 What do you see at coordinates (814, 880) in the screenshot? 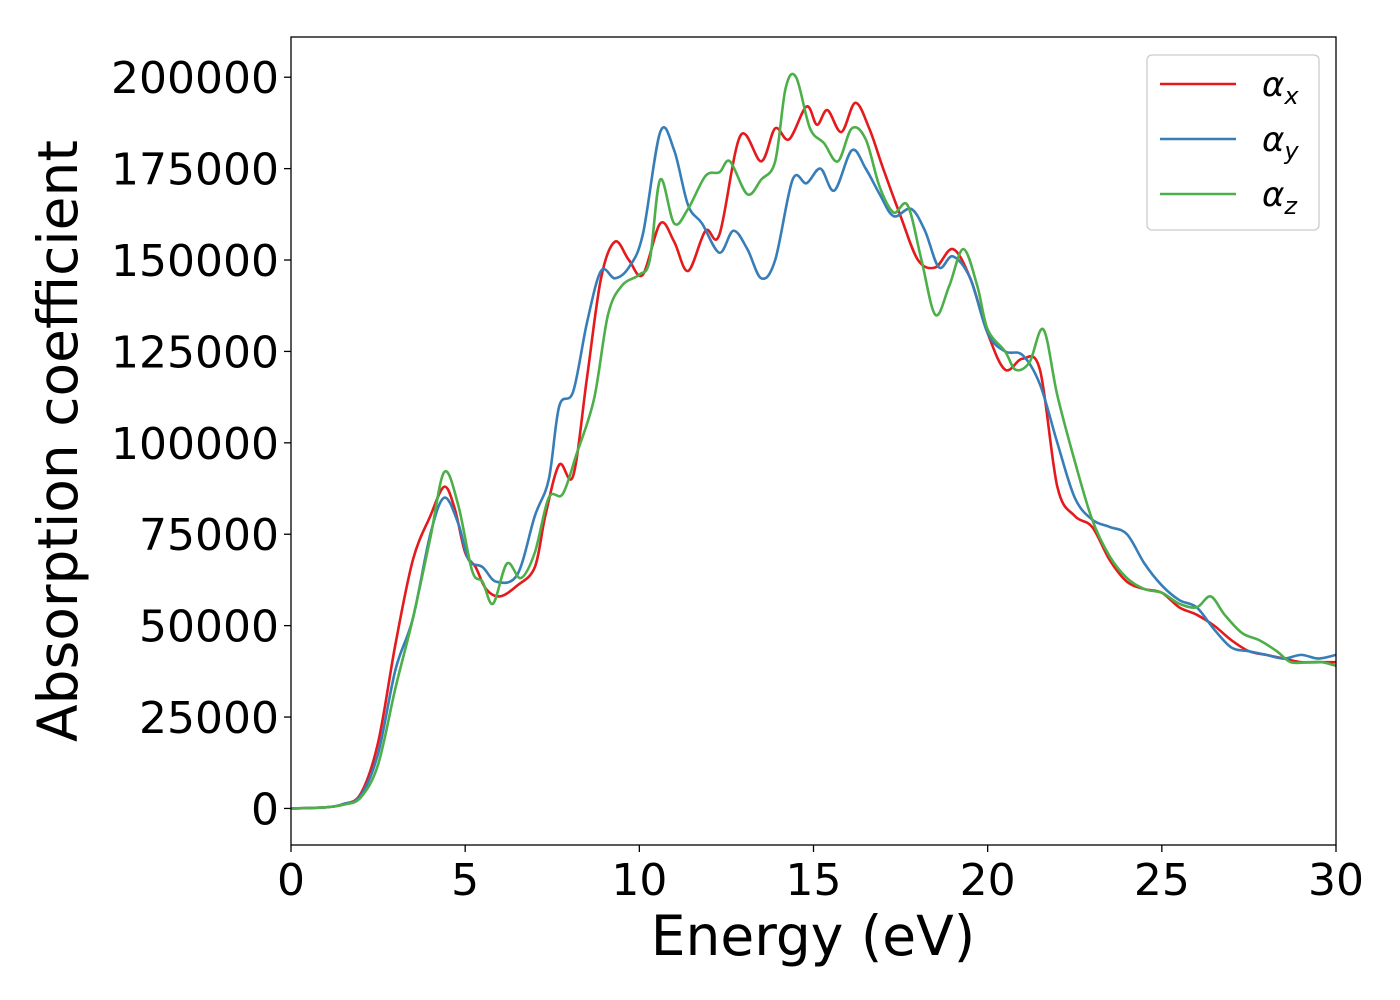
I see `x-tick-label: 15` at bounding box center [814, 880].